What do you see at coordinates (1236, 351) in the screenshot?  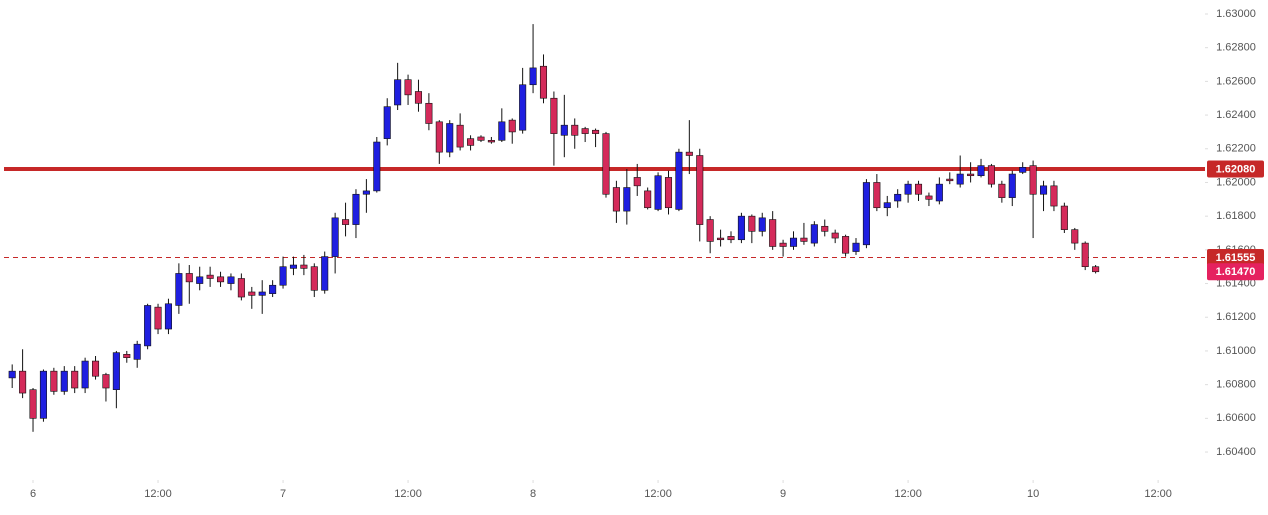 I see `y-tick-label: 1.61000` at bounding box center [1236, 351].